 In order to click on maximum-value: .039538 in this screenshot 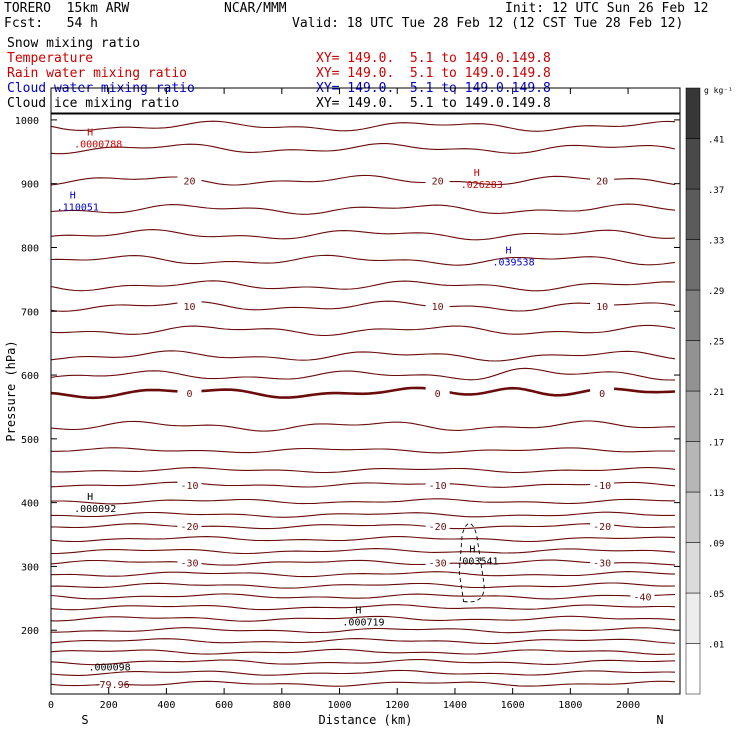, I will do `click(513, 262)`.